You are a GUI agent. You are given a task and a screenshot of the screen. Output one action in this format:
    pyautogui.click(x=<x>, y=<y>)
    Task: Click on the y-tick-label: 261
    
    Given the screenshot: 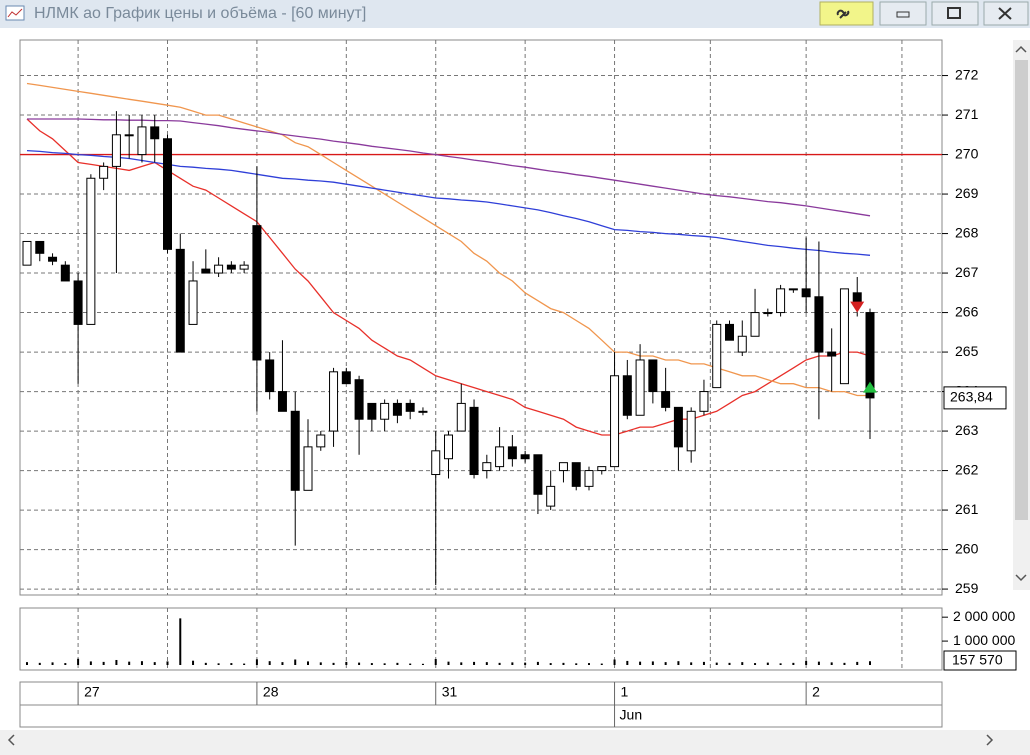 What is the action you would take?
    pyautogui.click(x=967, y=509)
    